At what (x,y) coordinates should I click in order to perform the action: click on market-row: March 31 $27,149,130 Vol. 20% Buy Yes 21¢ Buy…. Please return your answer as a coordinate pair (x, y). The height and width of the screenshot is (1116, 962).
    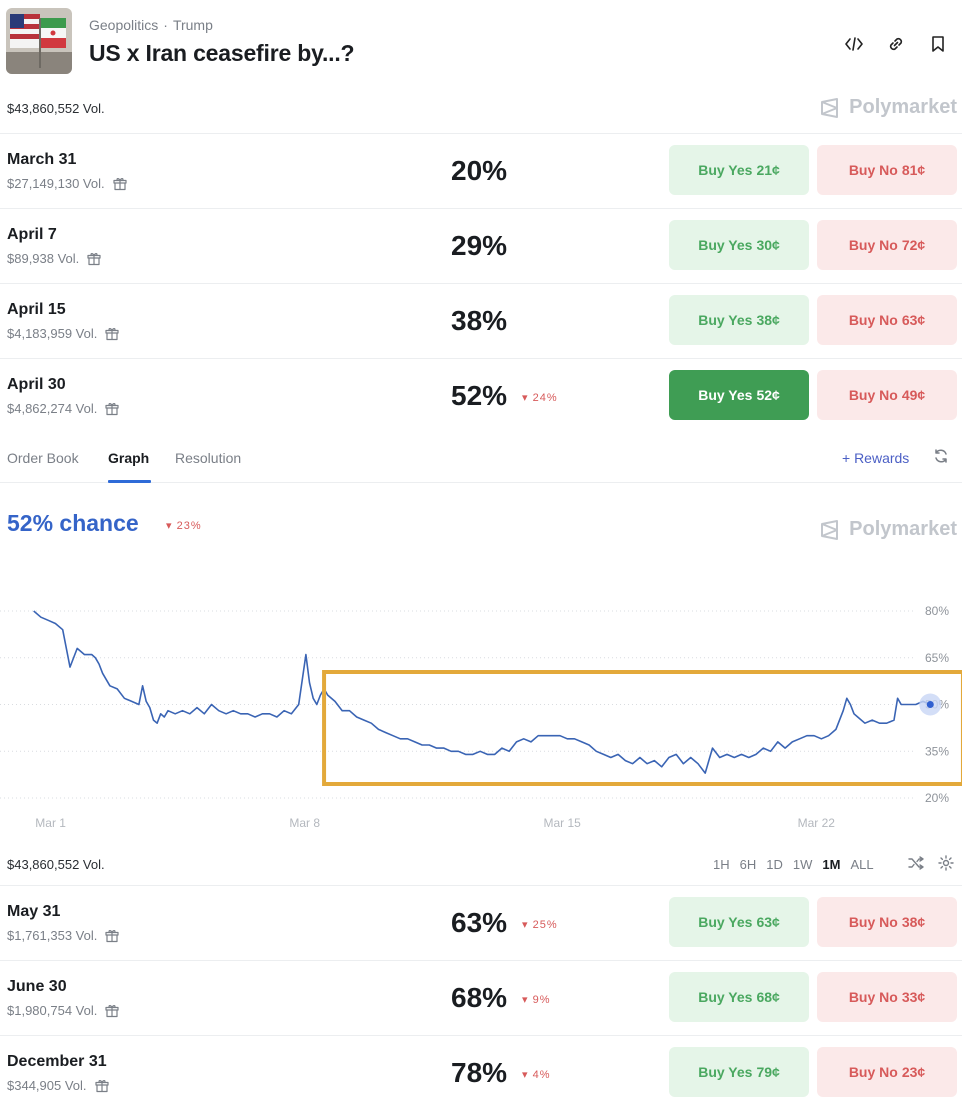
    Looking at the image, I should click on (481, 170).